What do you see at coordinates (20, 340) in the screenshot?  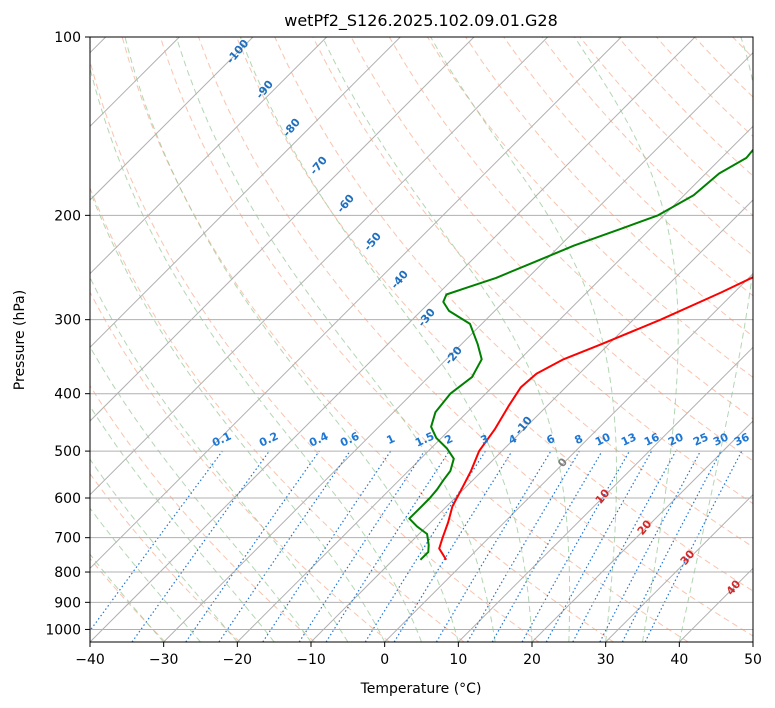 I see `y-axis-label: Pressure (hPa)` at bounding box center [20, 340].